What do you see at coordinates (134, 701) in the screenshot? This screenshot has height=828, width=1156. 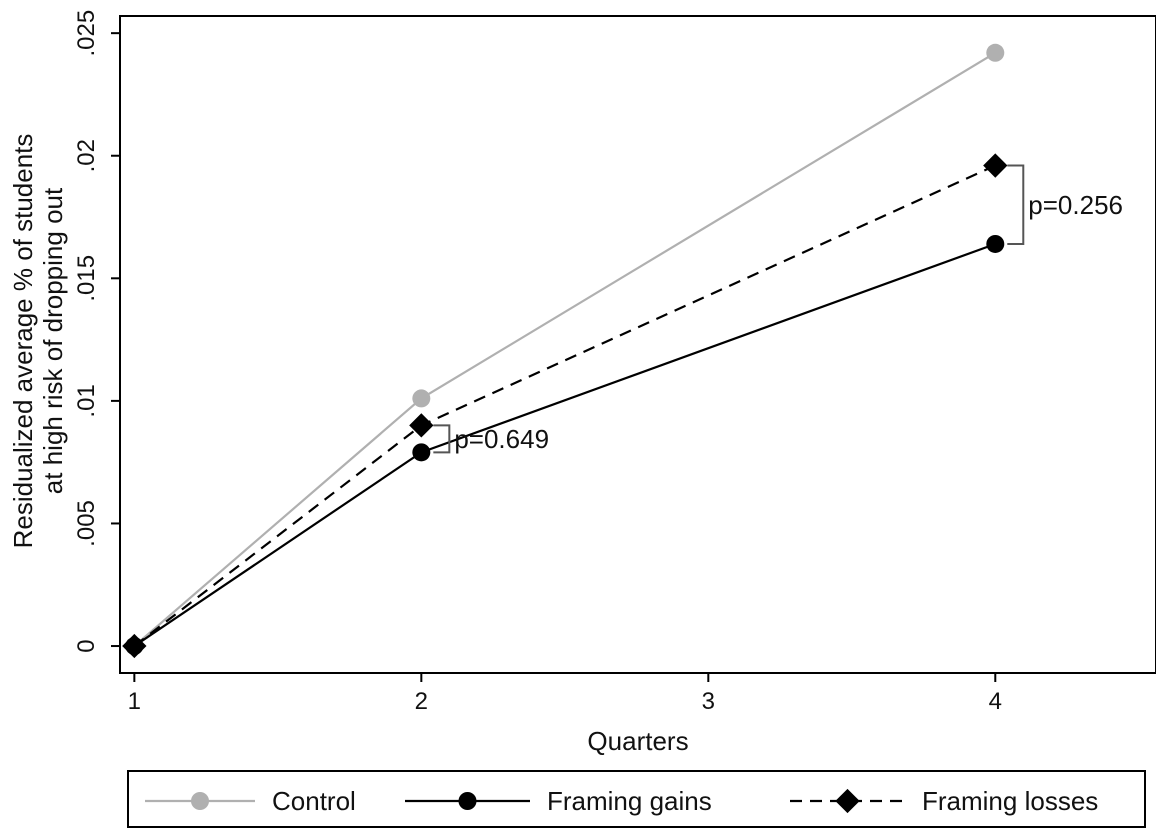 I see `x-tick-label: 1` at bounding box center [134, 701].